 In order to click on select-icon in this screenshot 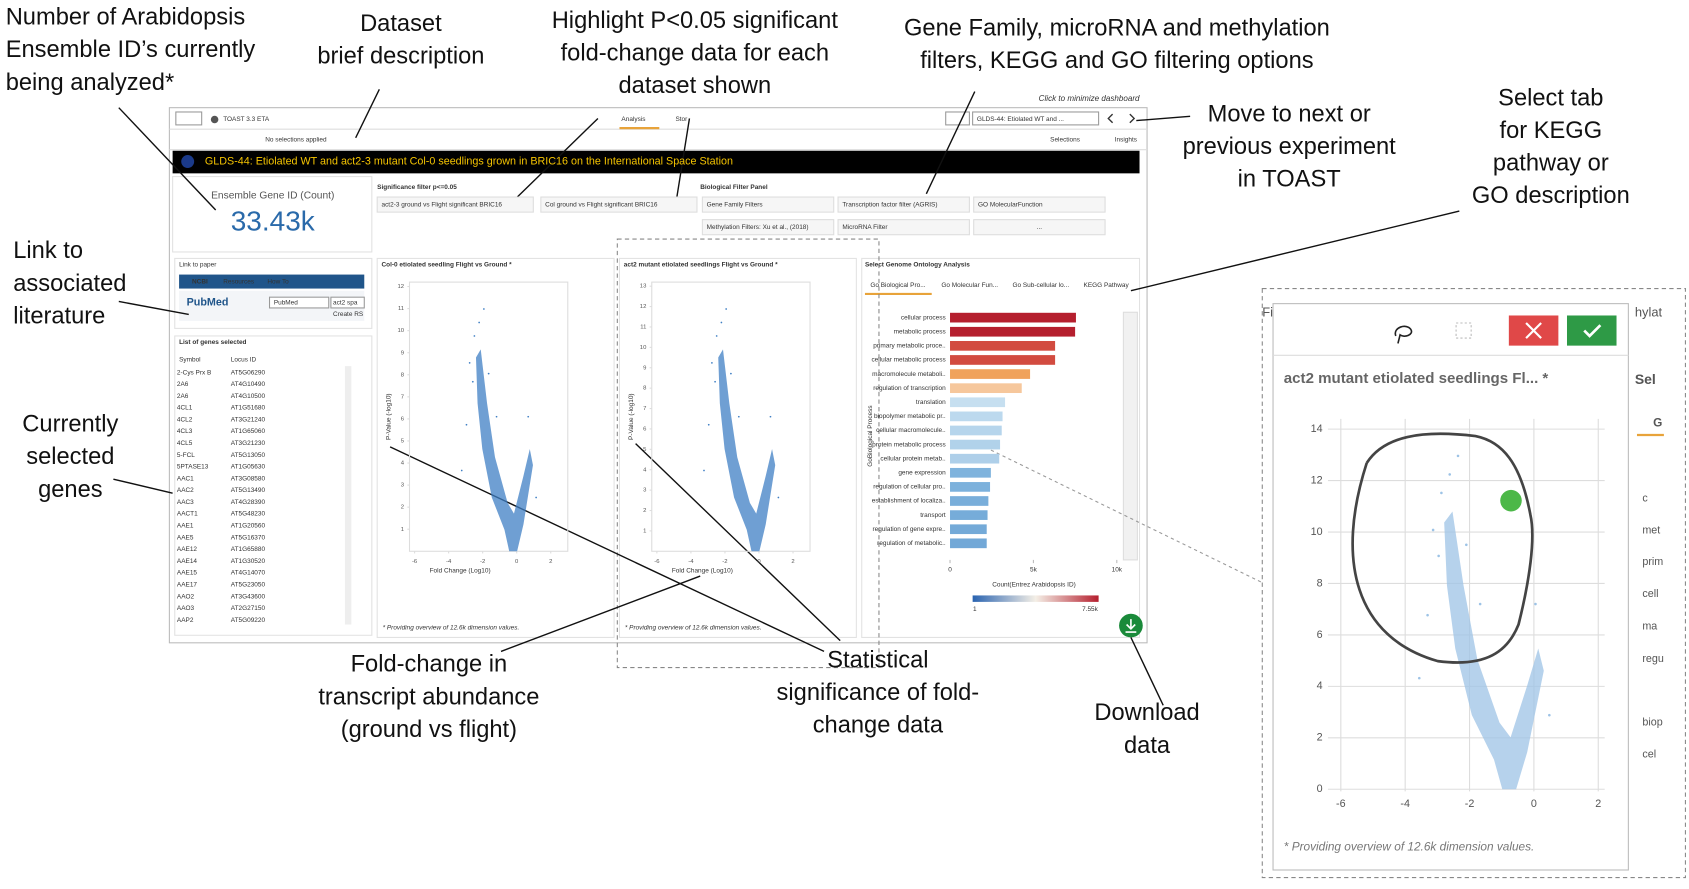, I will do `click(1463, 330)`.